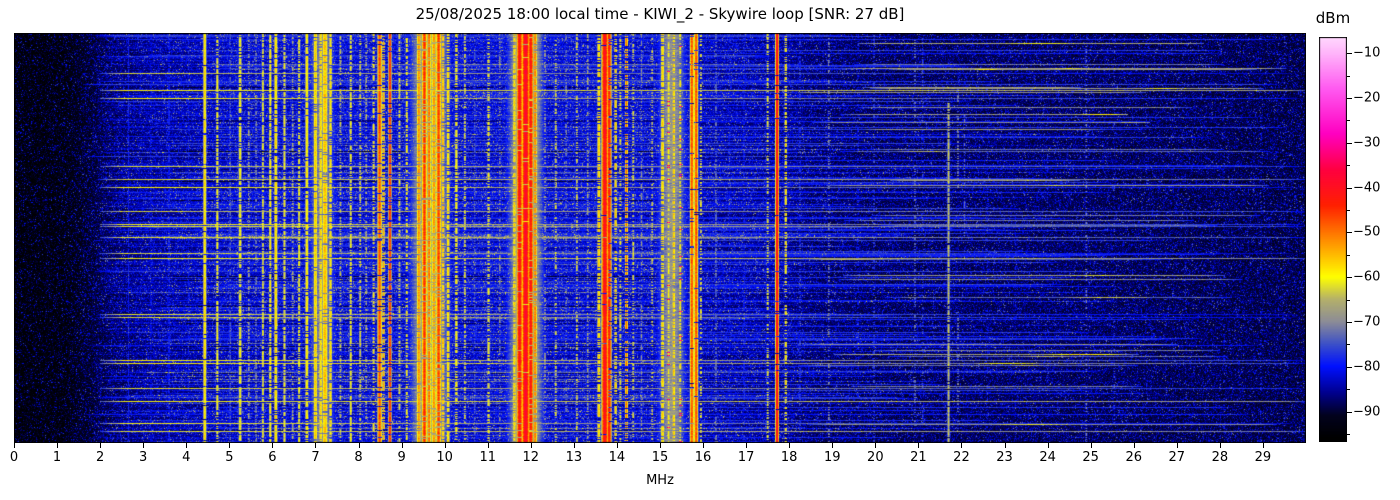  What do you see at coordinates (358, 457) in the screenshot?
I see `x-axis-tick-label: 8` at bounding box center [358, 457].